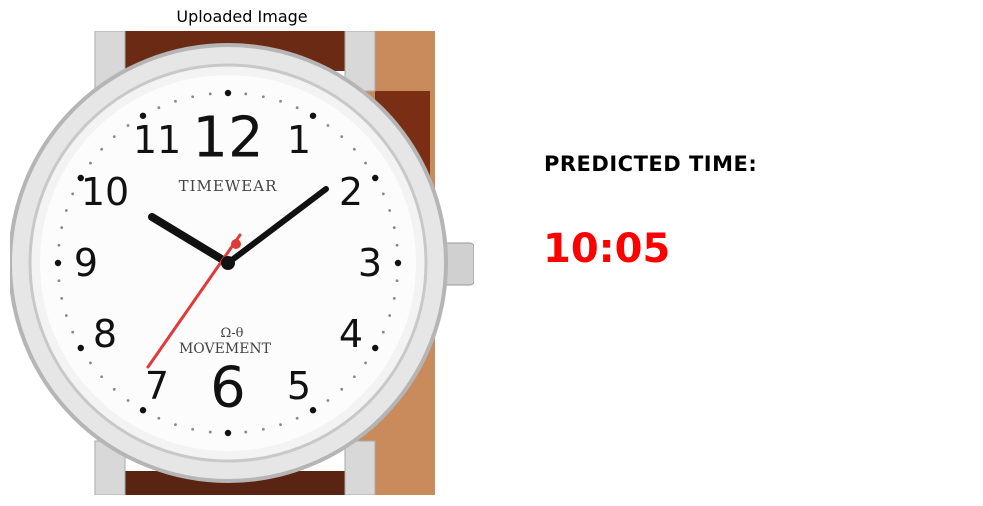 This screenshot has width=983, height=506. What do you see at coordinates (351, 192) in the screenshot?
I see `hour-numeral: 2` at bounding box center [351, 192].